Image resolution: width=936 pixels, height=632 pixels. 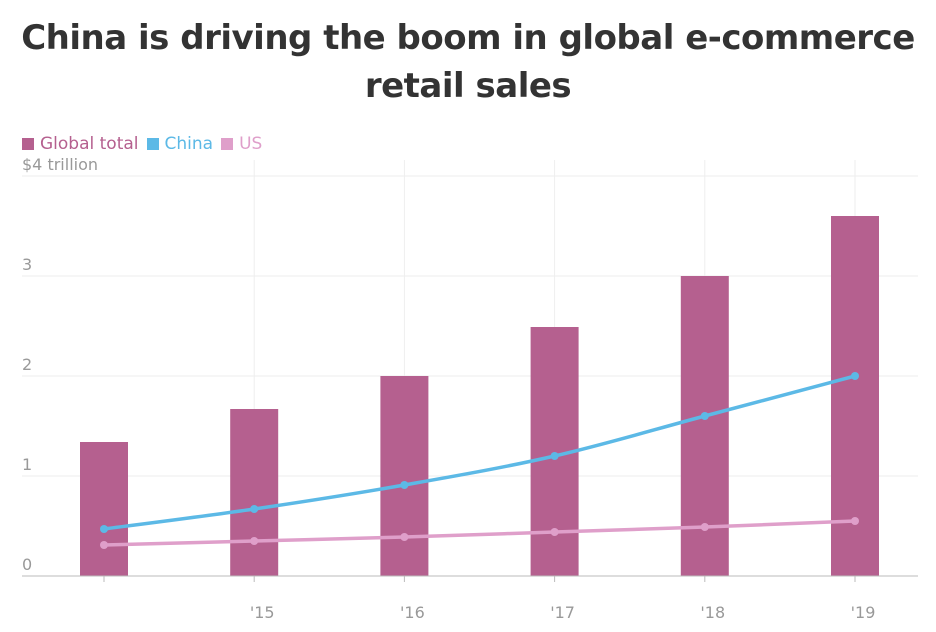 What do you see at coordinates (251, 144) in the screenshot?
I see `legend-label-us: US` at bounding box center [251, 144].